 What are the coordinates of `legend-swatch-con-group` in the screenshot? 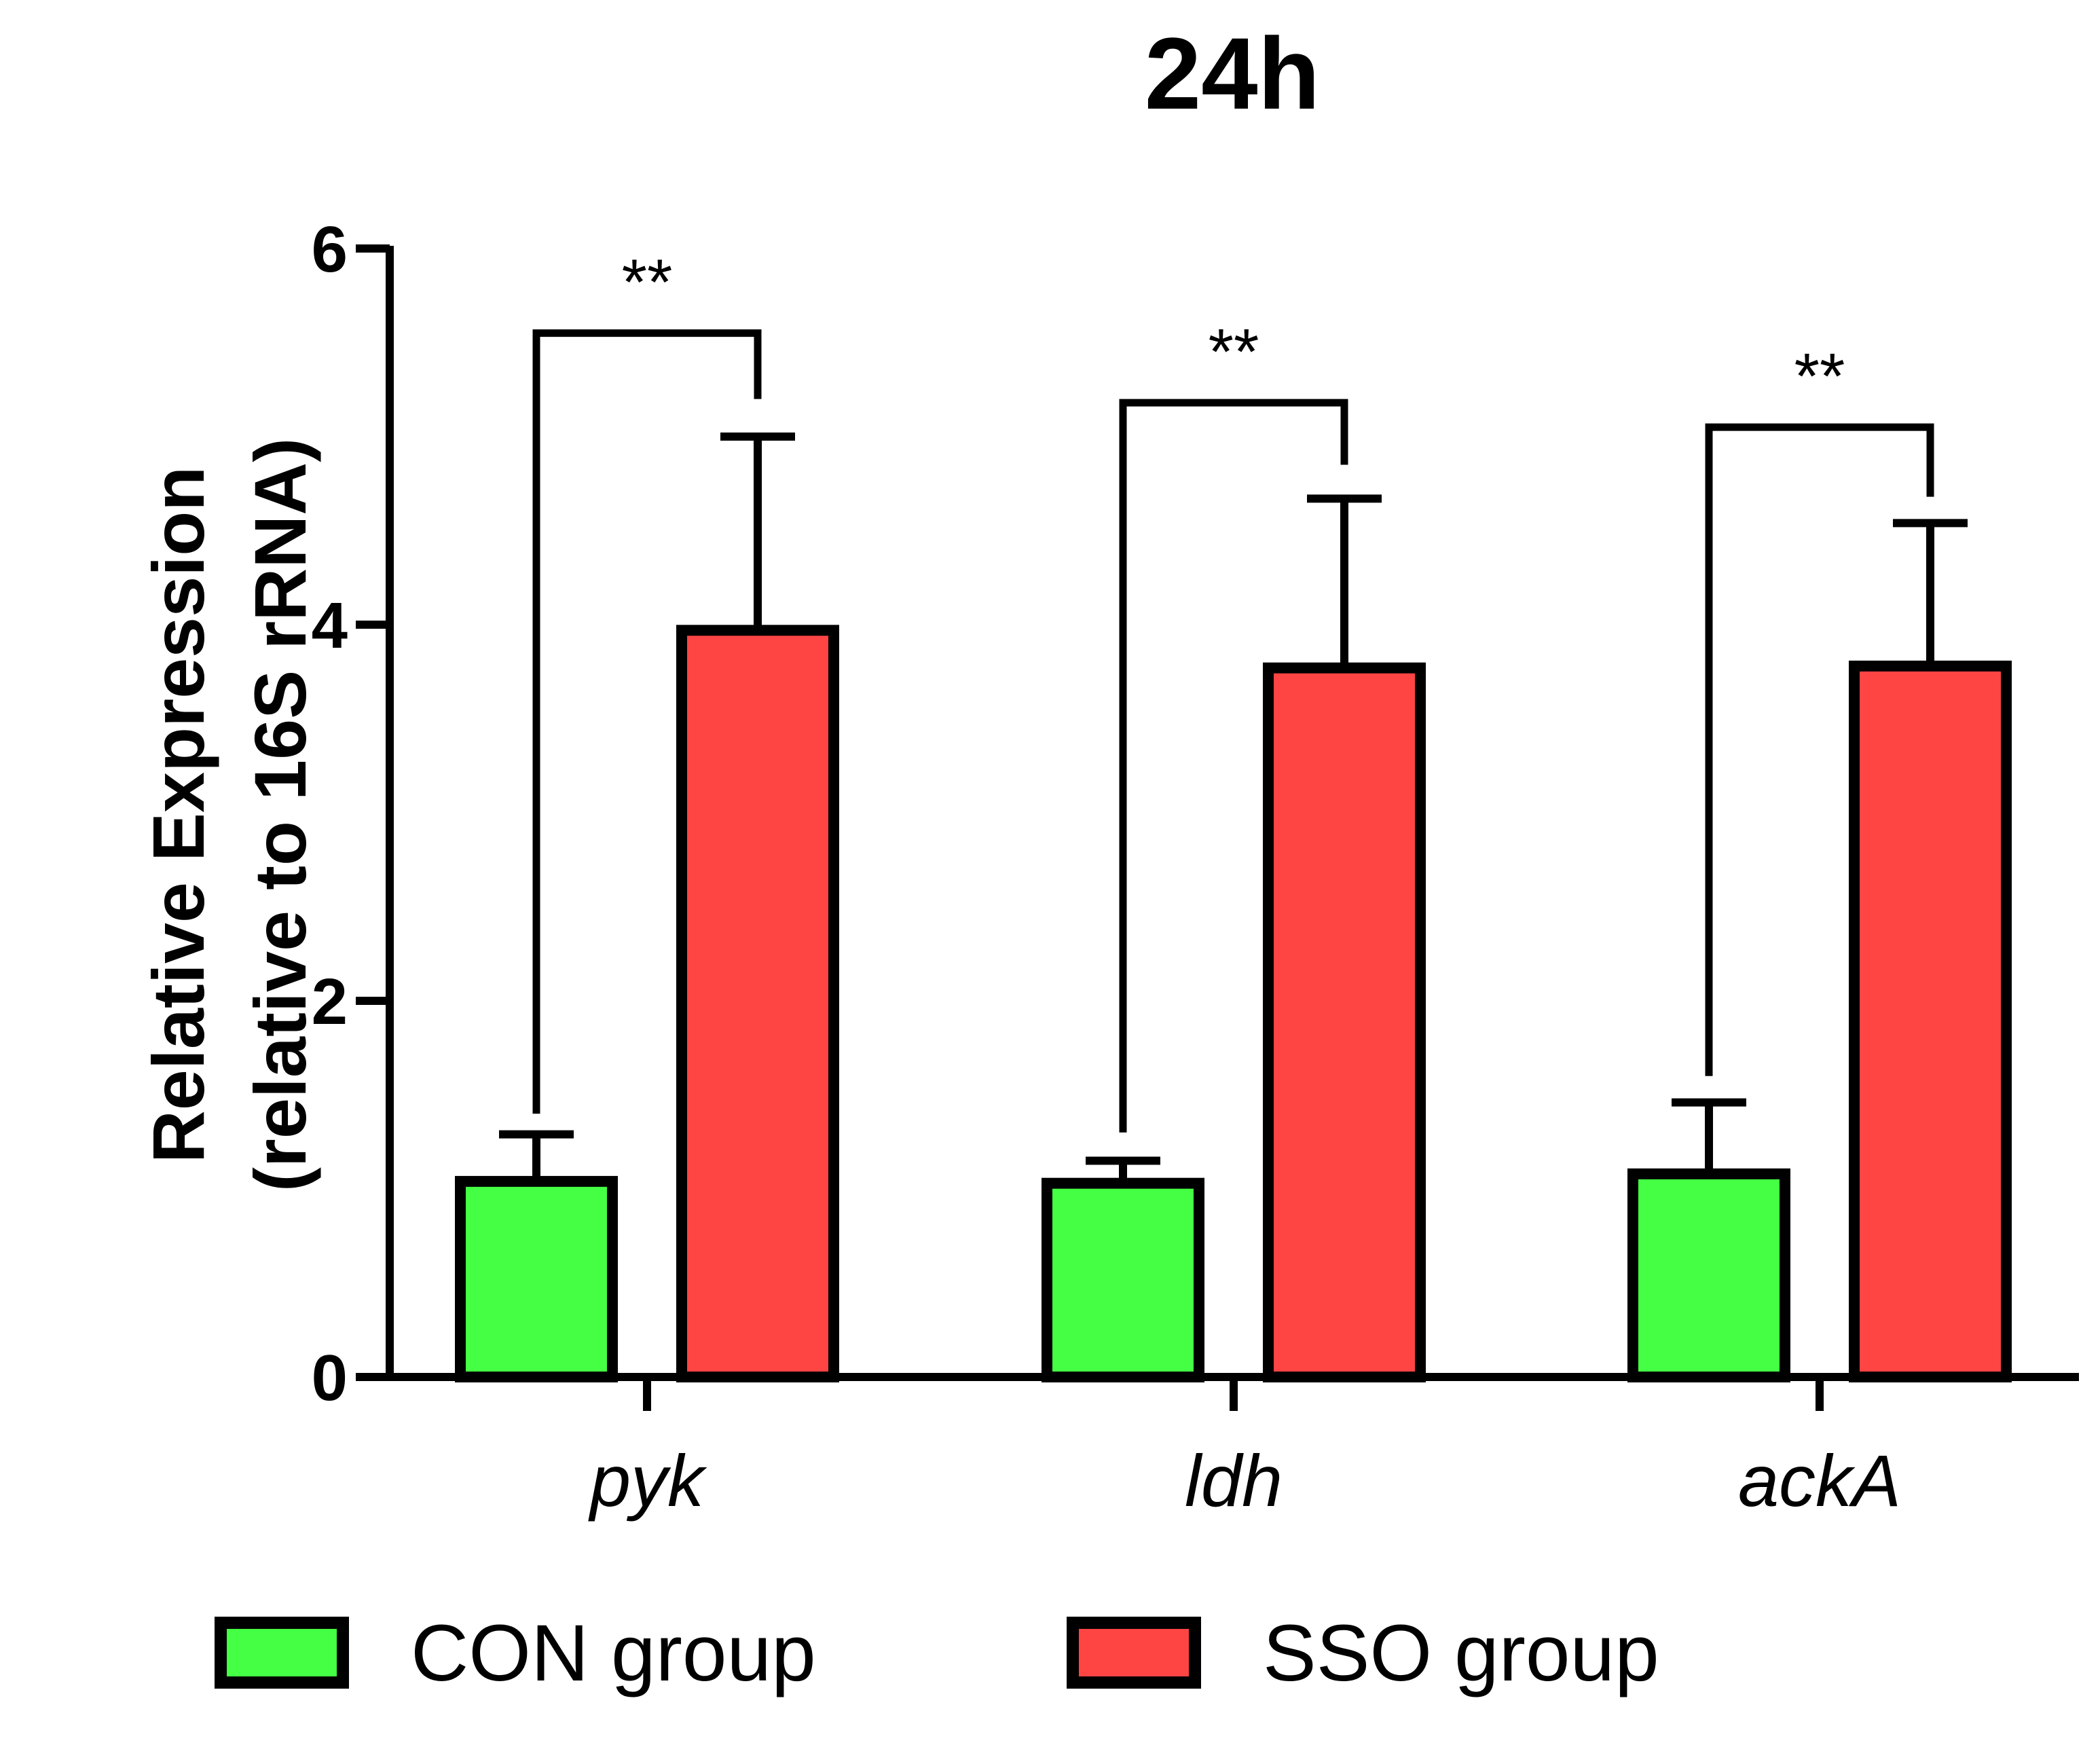 It's located at (282, 1653).